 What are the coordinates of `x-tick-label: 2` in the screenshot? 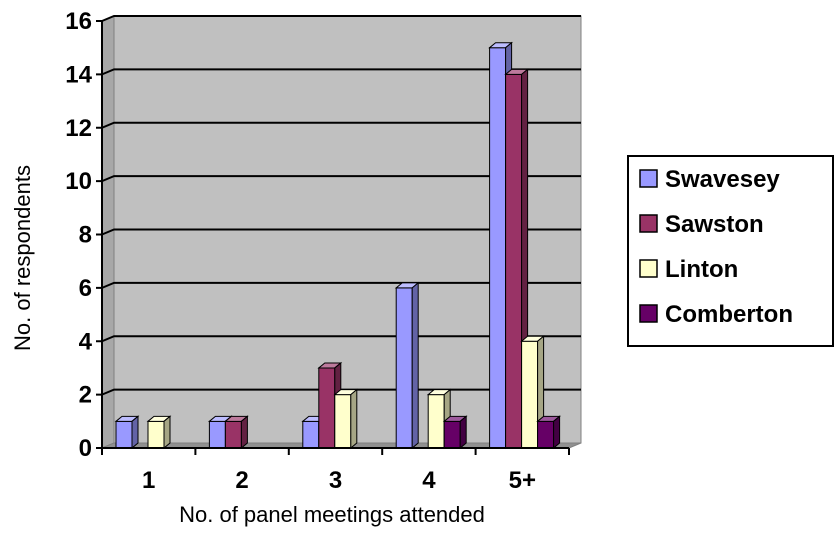 It's located at (241, 480).